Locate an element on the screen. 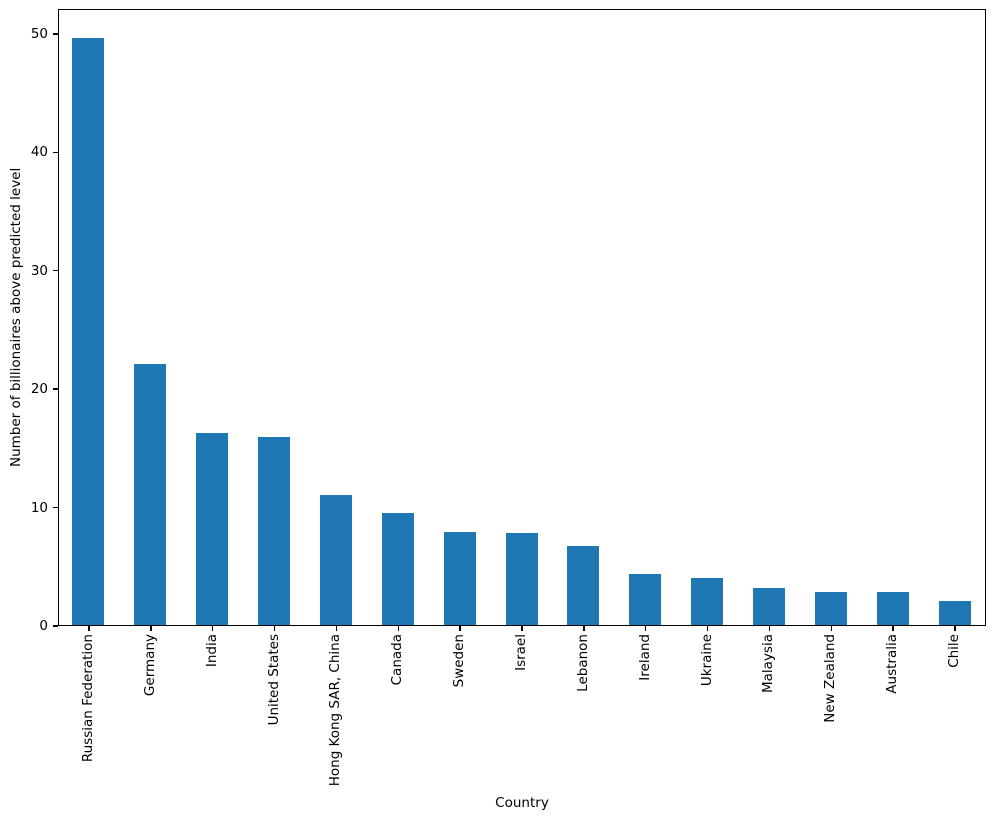  bar-israel is located at coordinates (521, 579).